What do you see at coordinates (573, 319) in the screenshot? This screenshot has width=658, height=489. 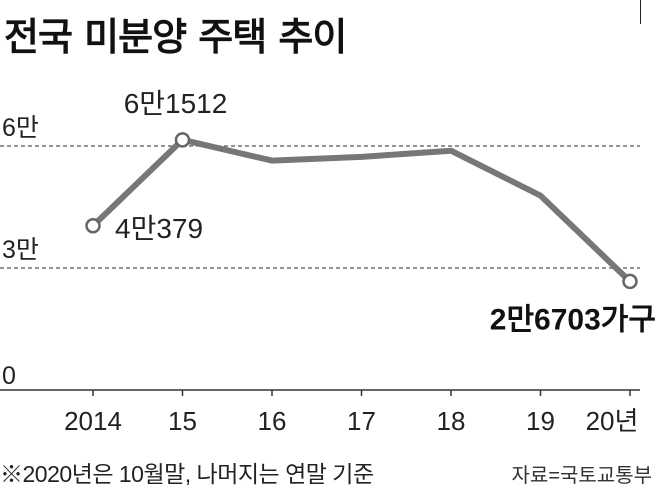 I see `data-label: 2만6703가구` at bounding box center [573, 319].